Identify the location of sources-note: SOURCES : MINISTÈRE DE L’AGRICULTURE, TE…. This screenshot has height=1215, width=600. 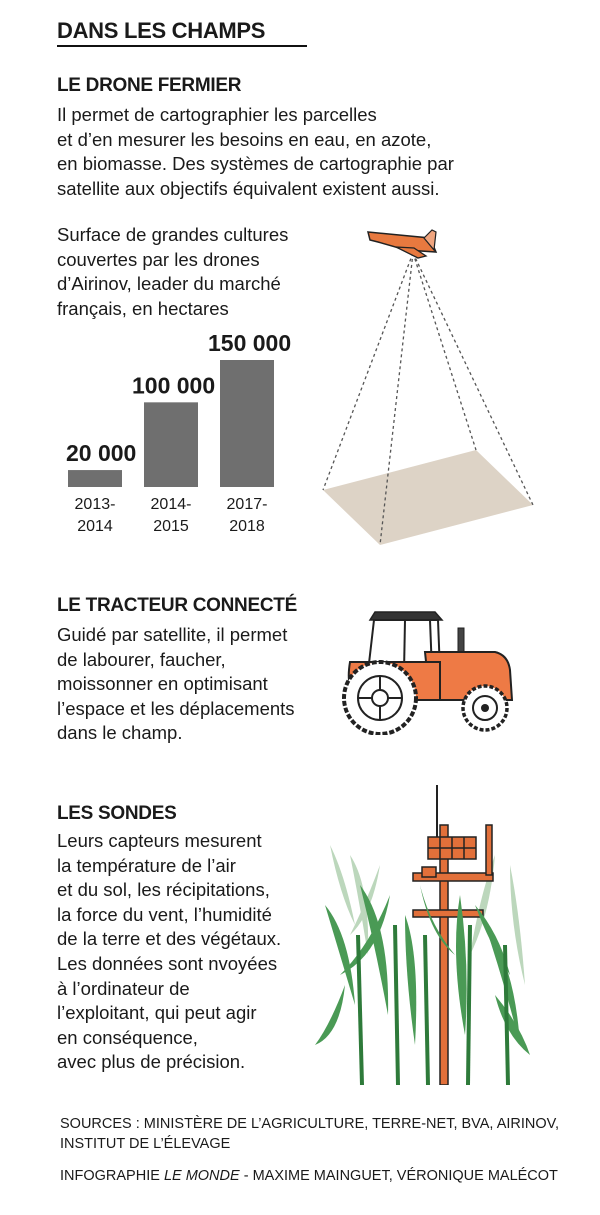
(310, 1134).